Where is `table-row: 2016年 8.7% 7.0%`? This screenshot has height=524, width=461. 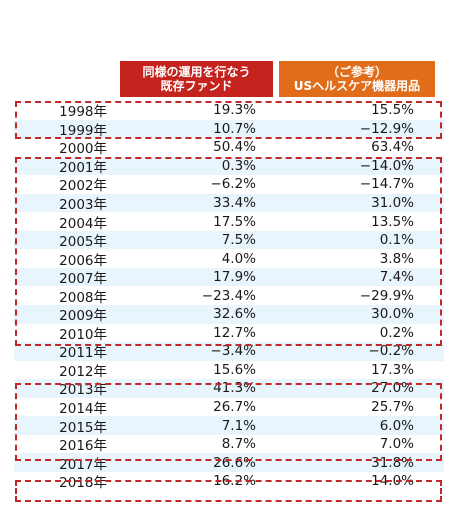 table-row: 2016年 8.7% 7.0% is located at coordinates (229, 444).